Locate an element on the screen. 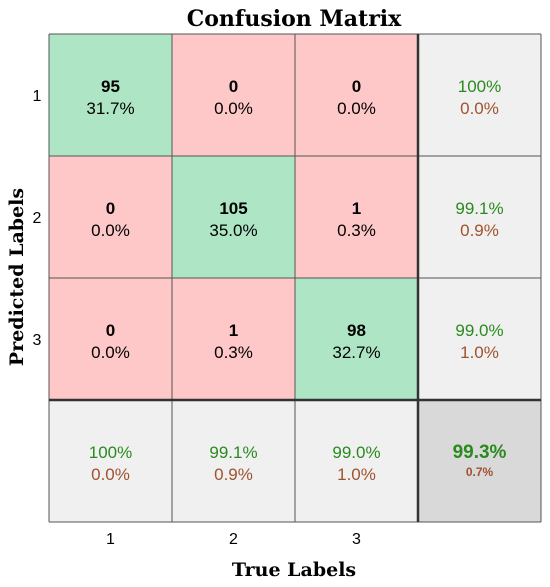 The width and height of the screenshot is (550, 587). x-tick-label: 1 is located at coordinates (110, 539).